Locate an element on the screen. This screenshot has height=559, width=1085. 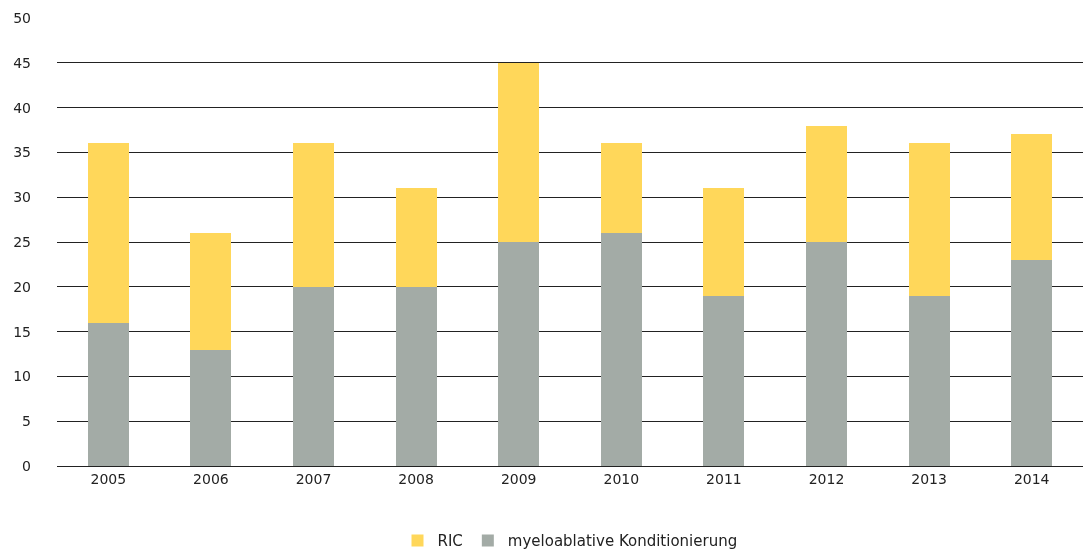
x-tick-label: 2010 is located at coordinates (621, 478).